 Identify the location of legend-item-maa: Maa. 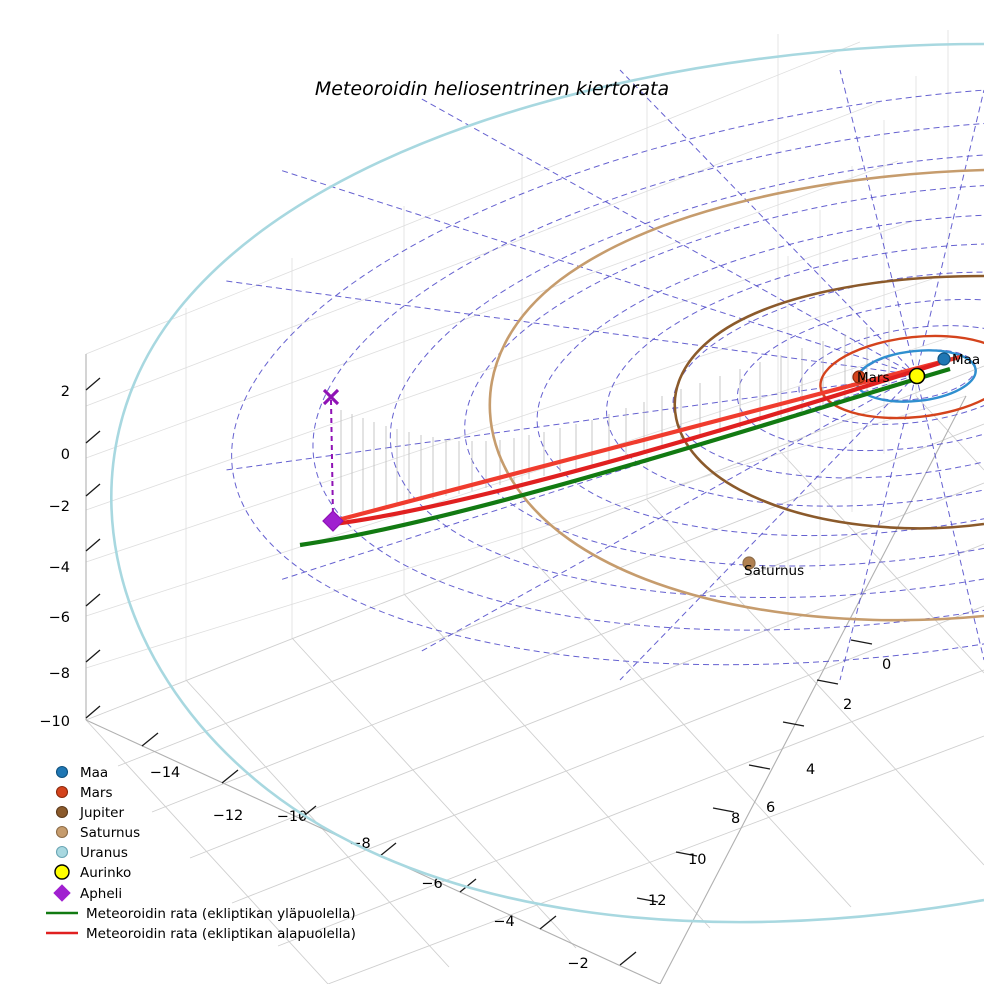
(82, 773).